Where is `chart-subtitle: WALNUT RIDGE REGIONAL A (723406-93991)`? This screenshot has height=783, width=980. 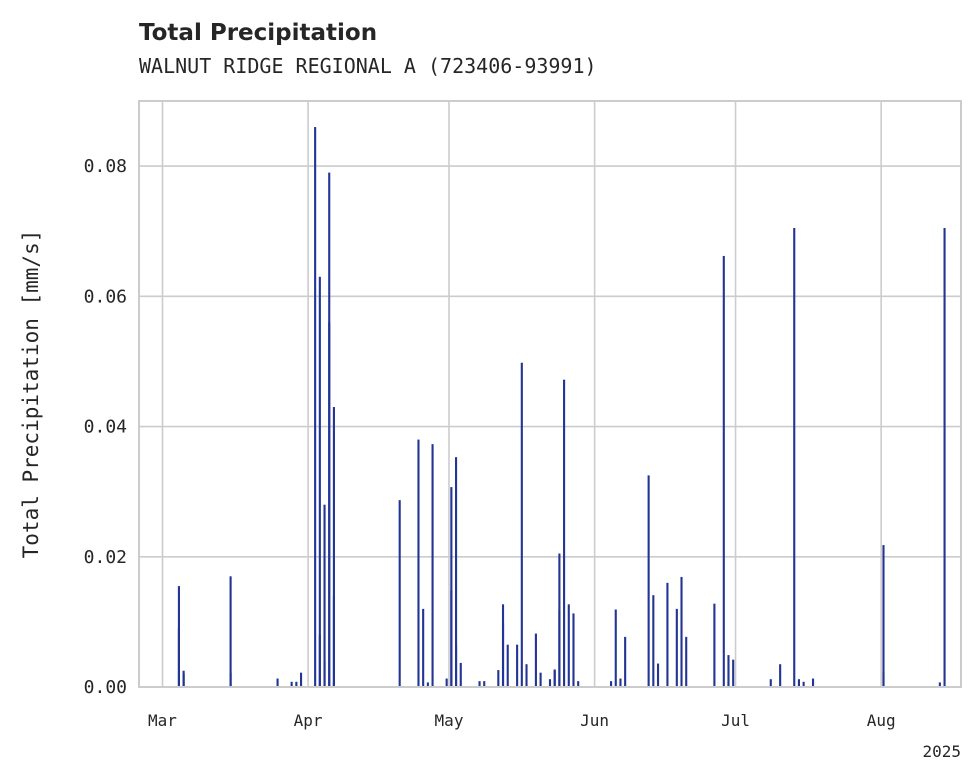
chart-subtitle: WALNUT RIDGE REGIONAL A (723406-93991) is located at coordinates (368, 66).